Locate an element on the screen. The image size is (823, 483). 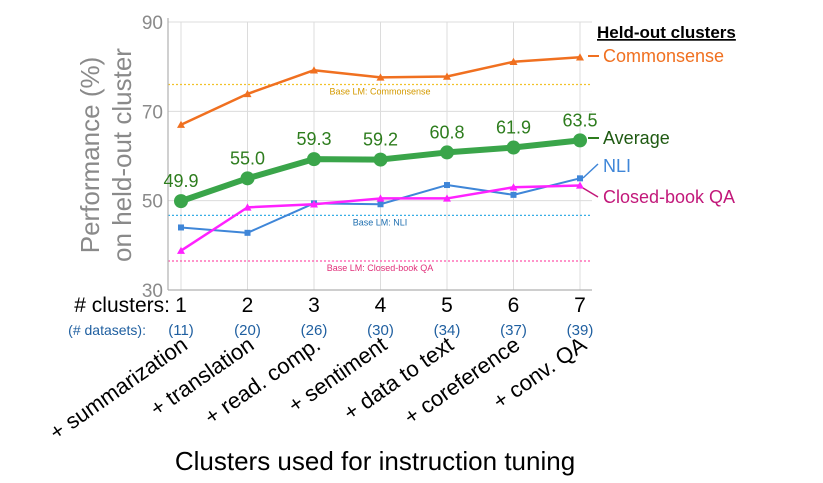
y-tick-label: 30 is located at coordinates (152, 291).